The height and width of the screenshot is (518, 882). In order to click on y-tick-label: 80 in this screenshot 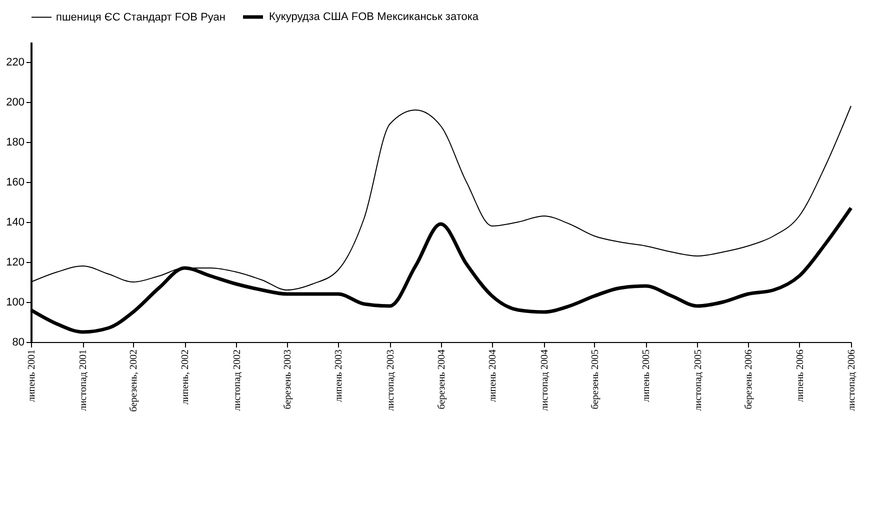, I will do `click(18, 342)`.